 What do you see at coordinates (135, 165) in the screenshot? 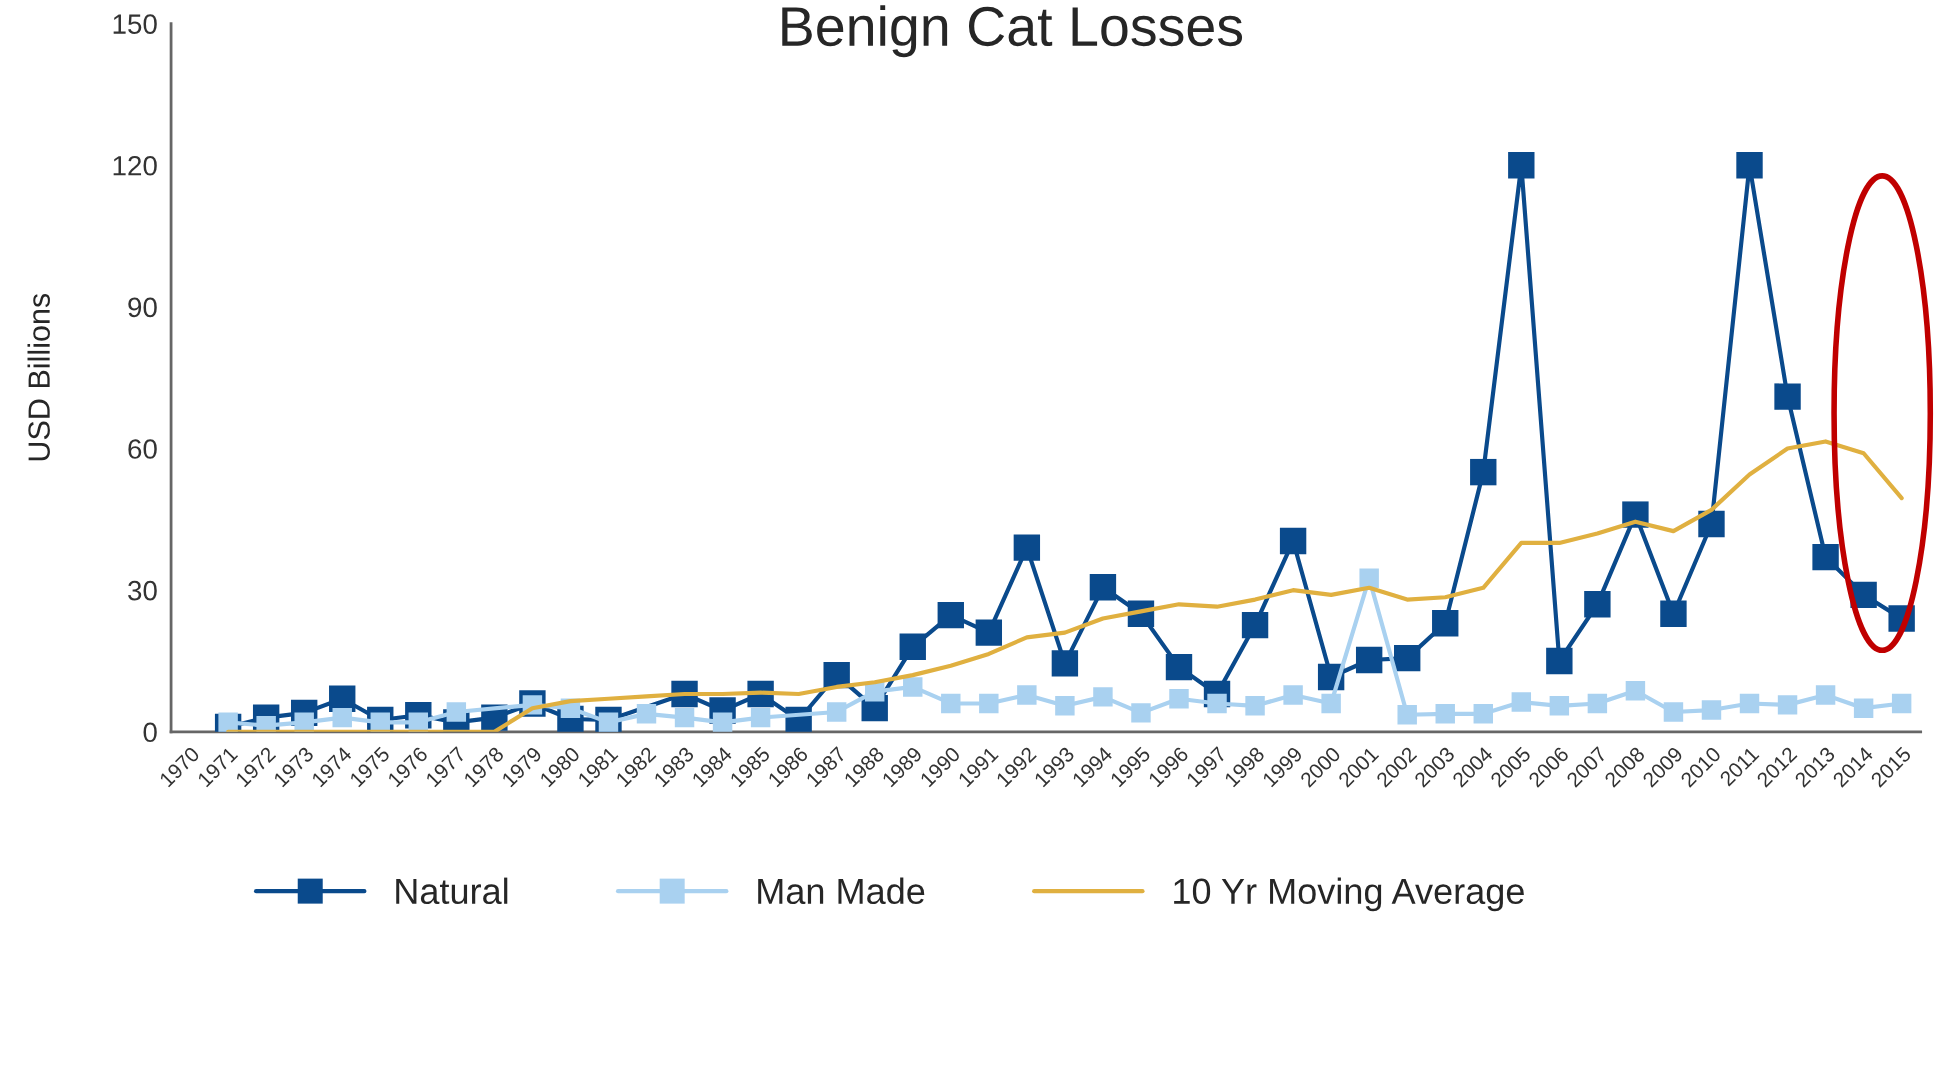
I see `y-tick-label: 120` at bounding box center [135, 165].